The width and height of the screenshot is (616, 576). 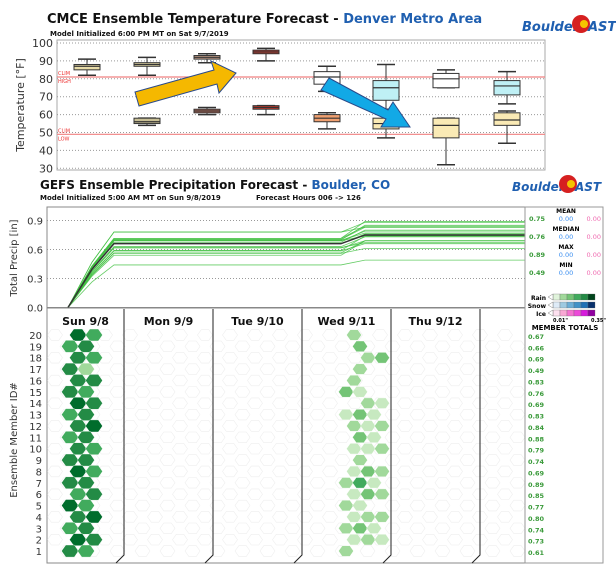 What do you see at coordinates (46, 61) in the screenshot?
I see `temp-ytick: 90` at bounding box center [46, 61].